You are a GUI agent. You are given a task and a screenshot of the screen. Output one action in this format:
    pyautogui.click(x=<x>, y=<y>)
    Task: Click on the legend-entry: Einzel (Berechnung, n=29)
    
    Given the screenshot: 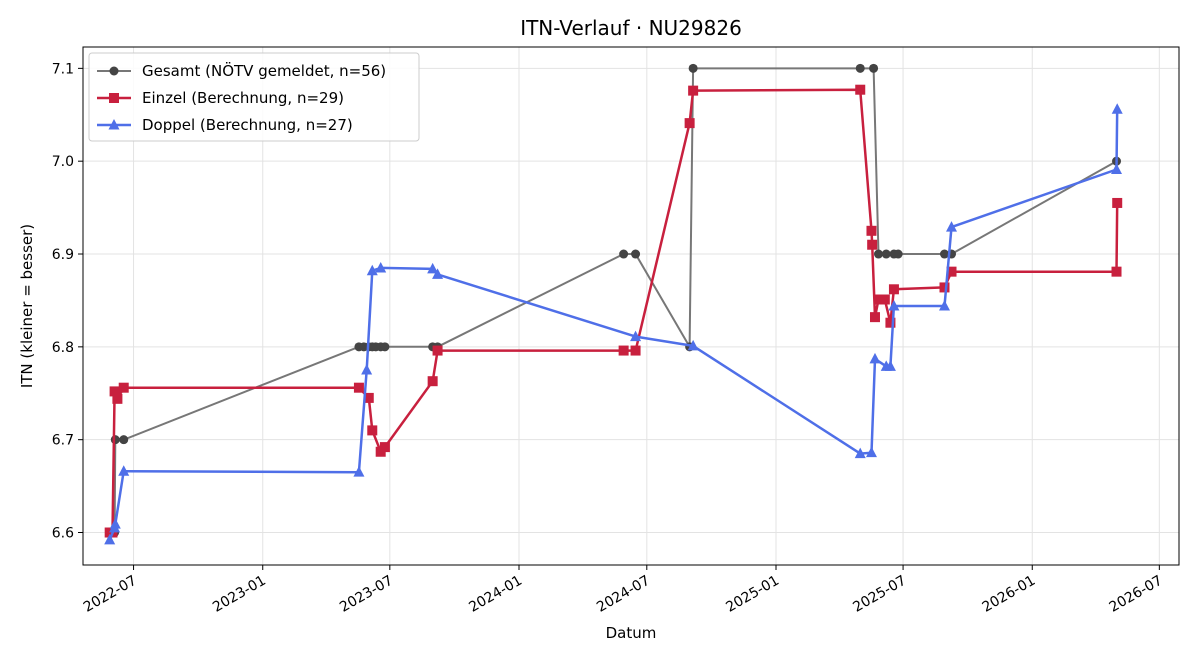 What is the action you would take?
    pyautogui.click(x=220, y=98)
    